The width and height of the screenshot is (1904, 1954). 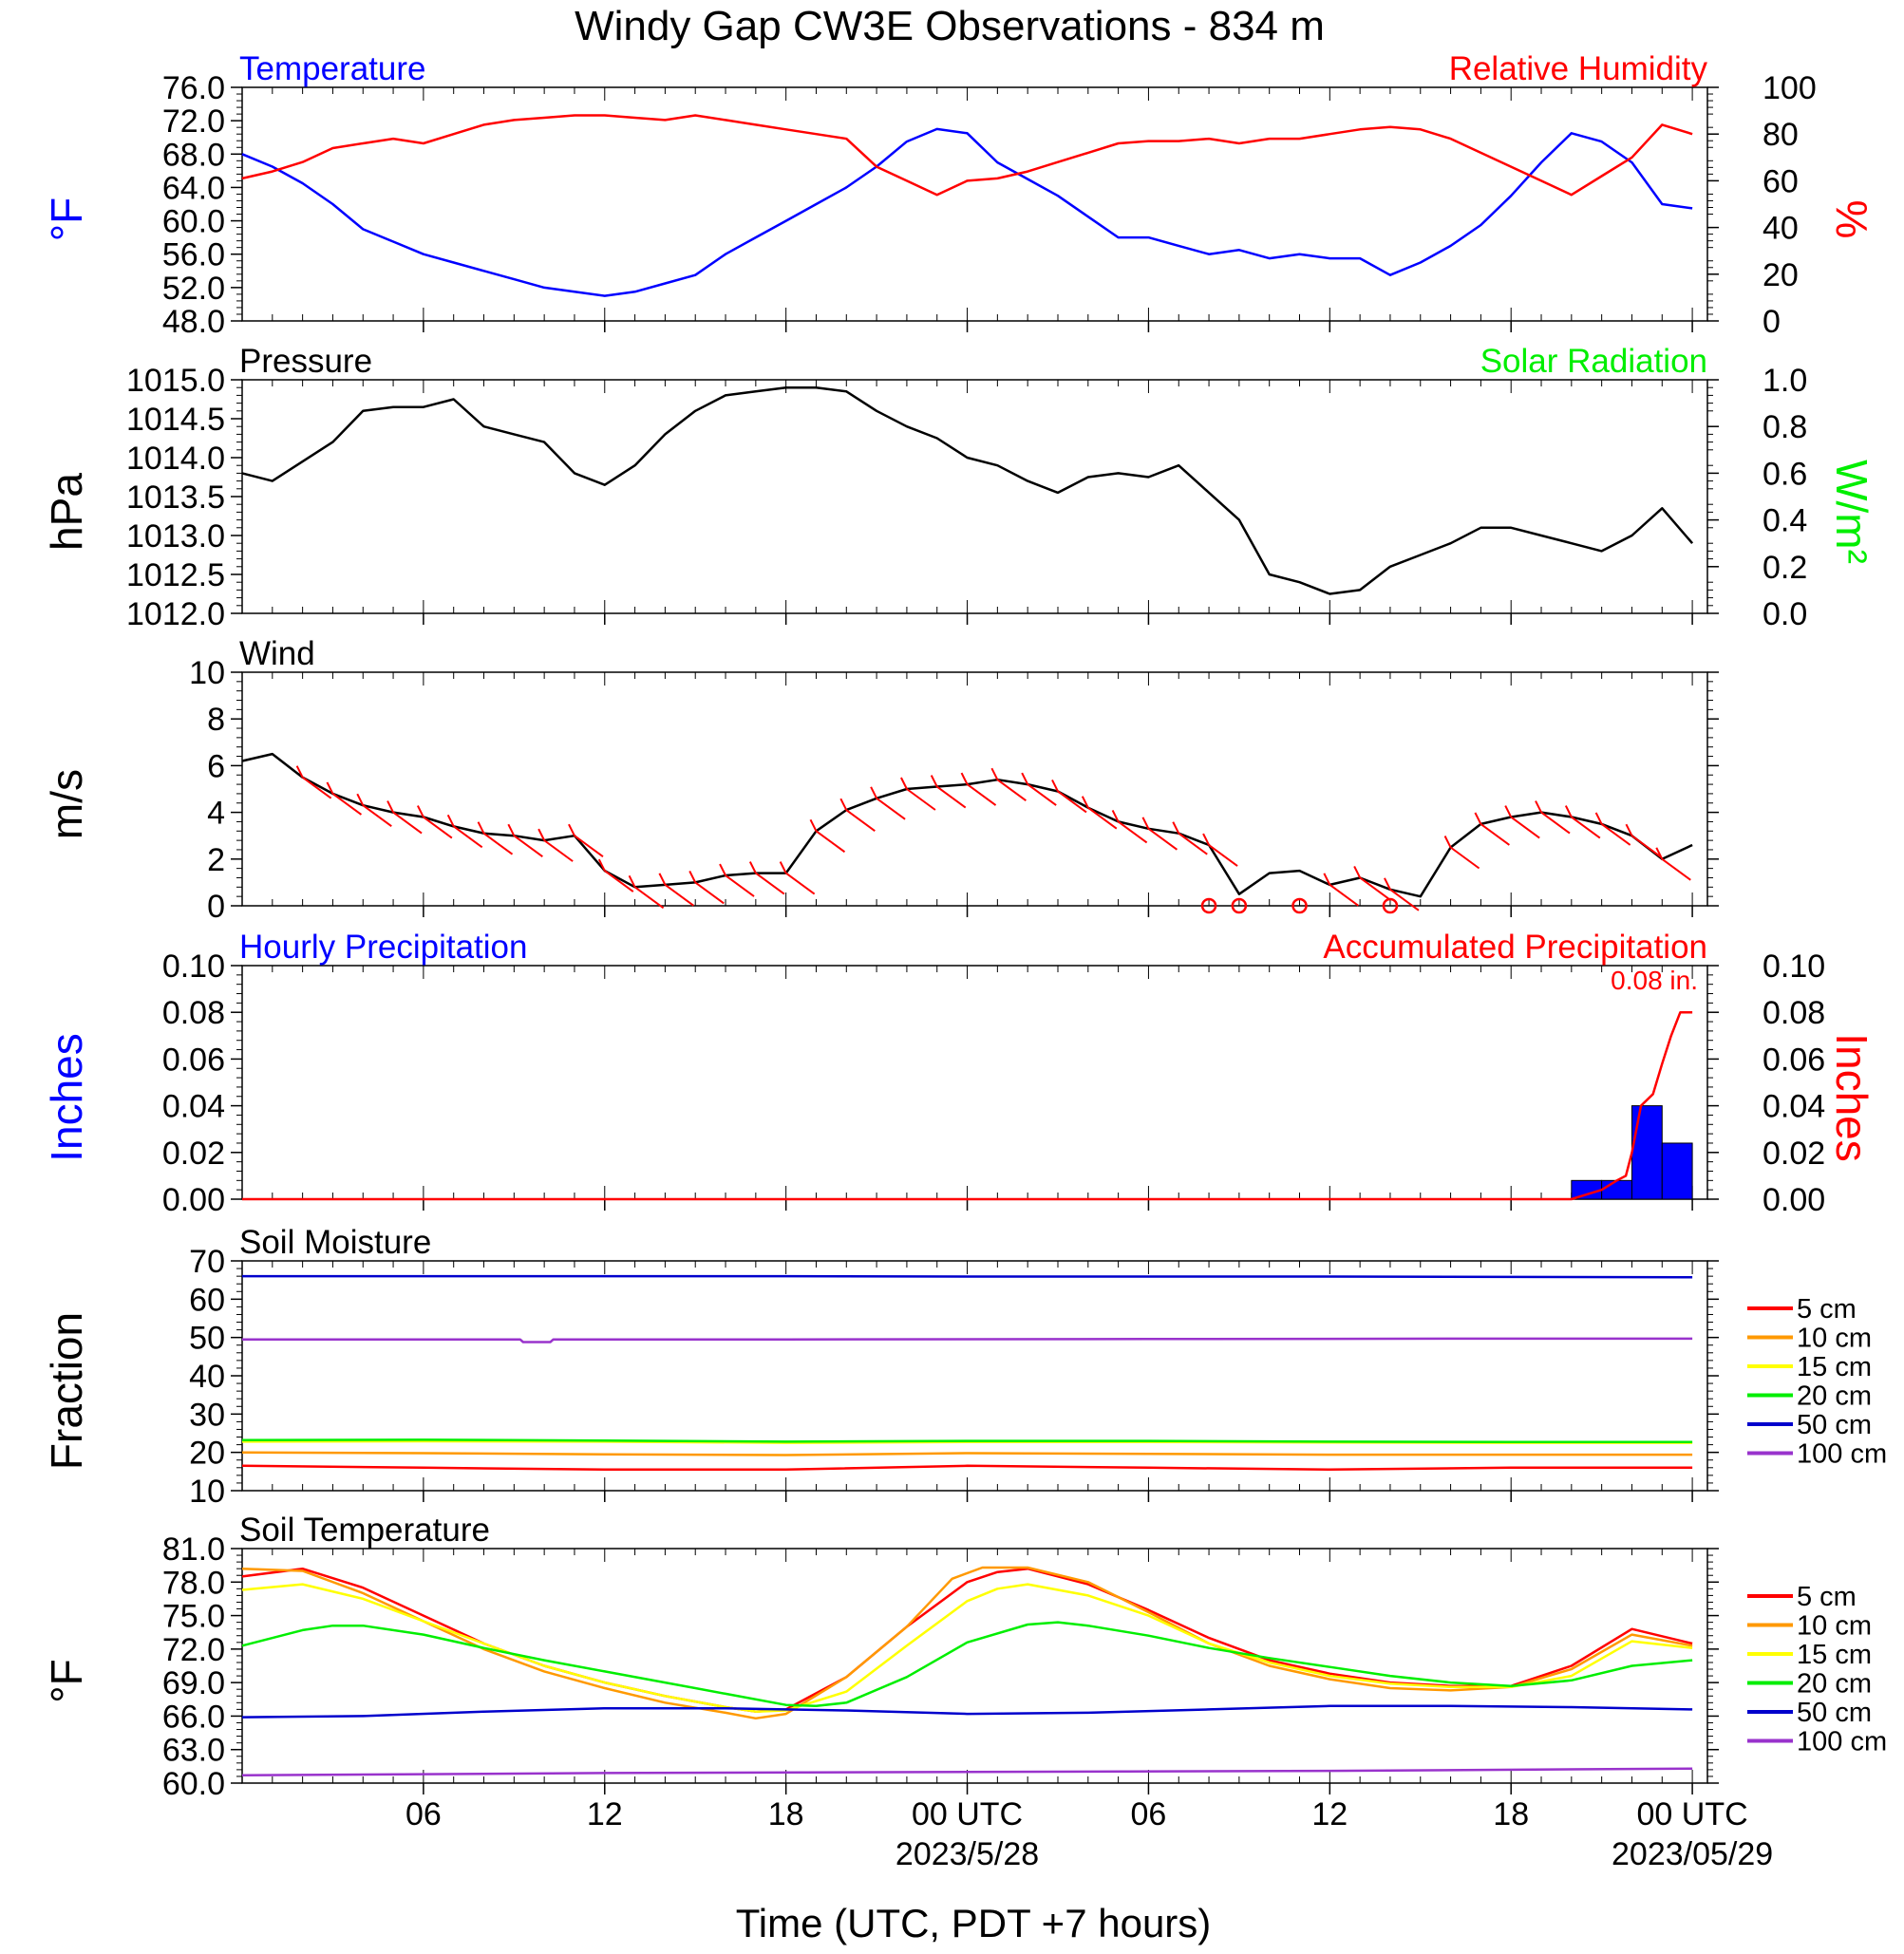 What do you see at coordinates (194, 967) in the screenshot?
I see `y-tick-label: 0.10` at bounding box center [194, 967].